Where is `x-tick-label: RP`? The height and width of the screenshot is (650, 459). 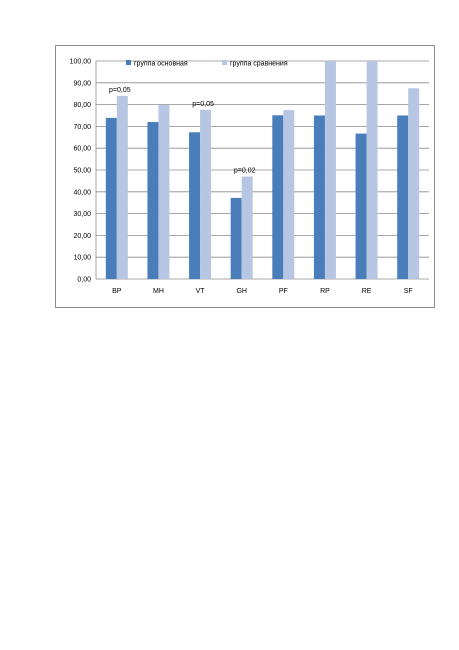 x-tick-label: RP is located at coordinates (325, 291).